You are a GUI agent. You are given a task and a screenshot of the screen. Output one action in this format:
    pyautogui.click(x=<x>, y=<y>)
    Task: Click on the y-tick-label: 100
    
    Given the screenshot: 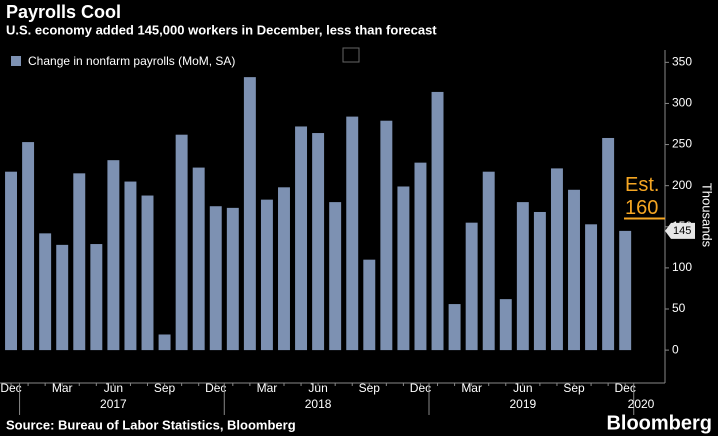 What is the action you would take?
    pyautogui.click(x=682, y=267)
    